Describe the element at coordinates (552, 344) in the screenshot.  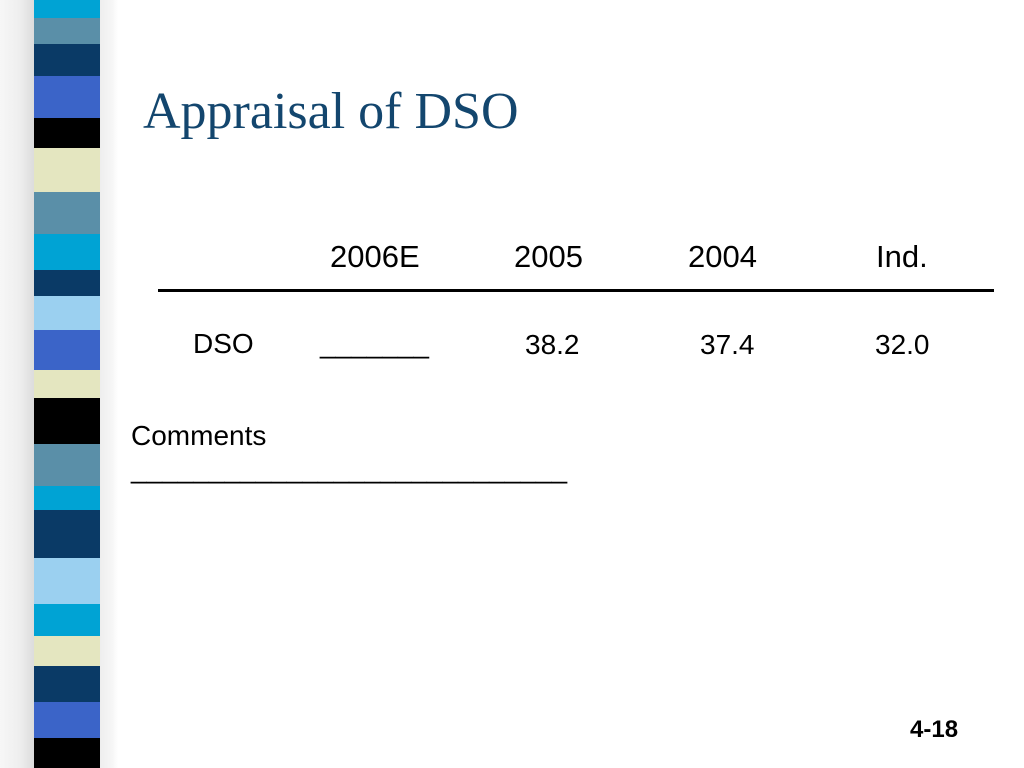
I see `dso-2005-value: 38.2` at that location.